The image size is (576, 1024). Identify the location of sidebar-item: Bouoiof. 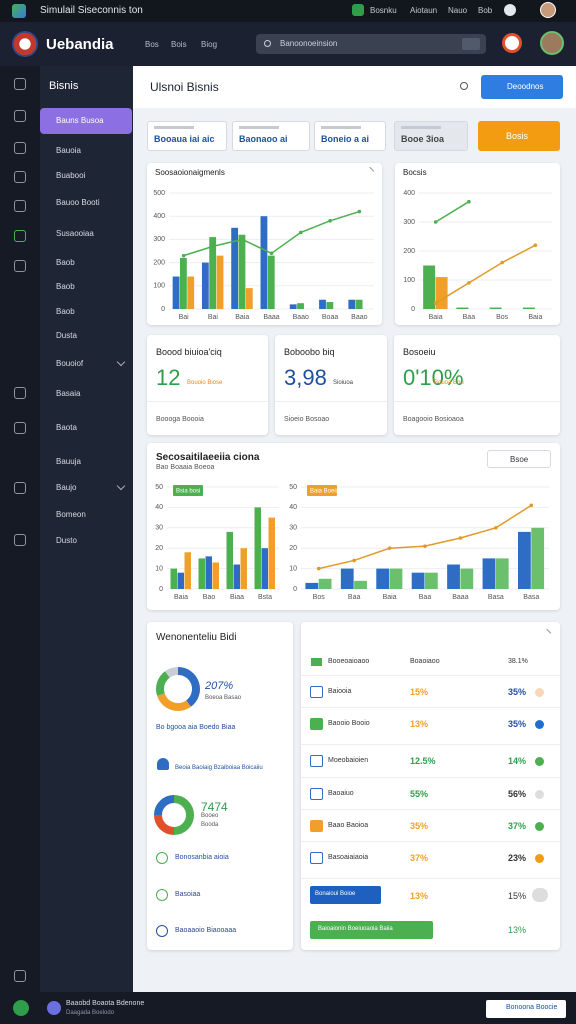
(70, 363).